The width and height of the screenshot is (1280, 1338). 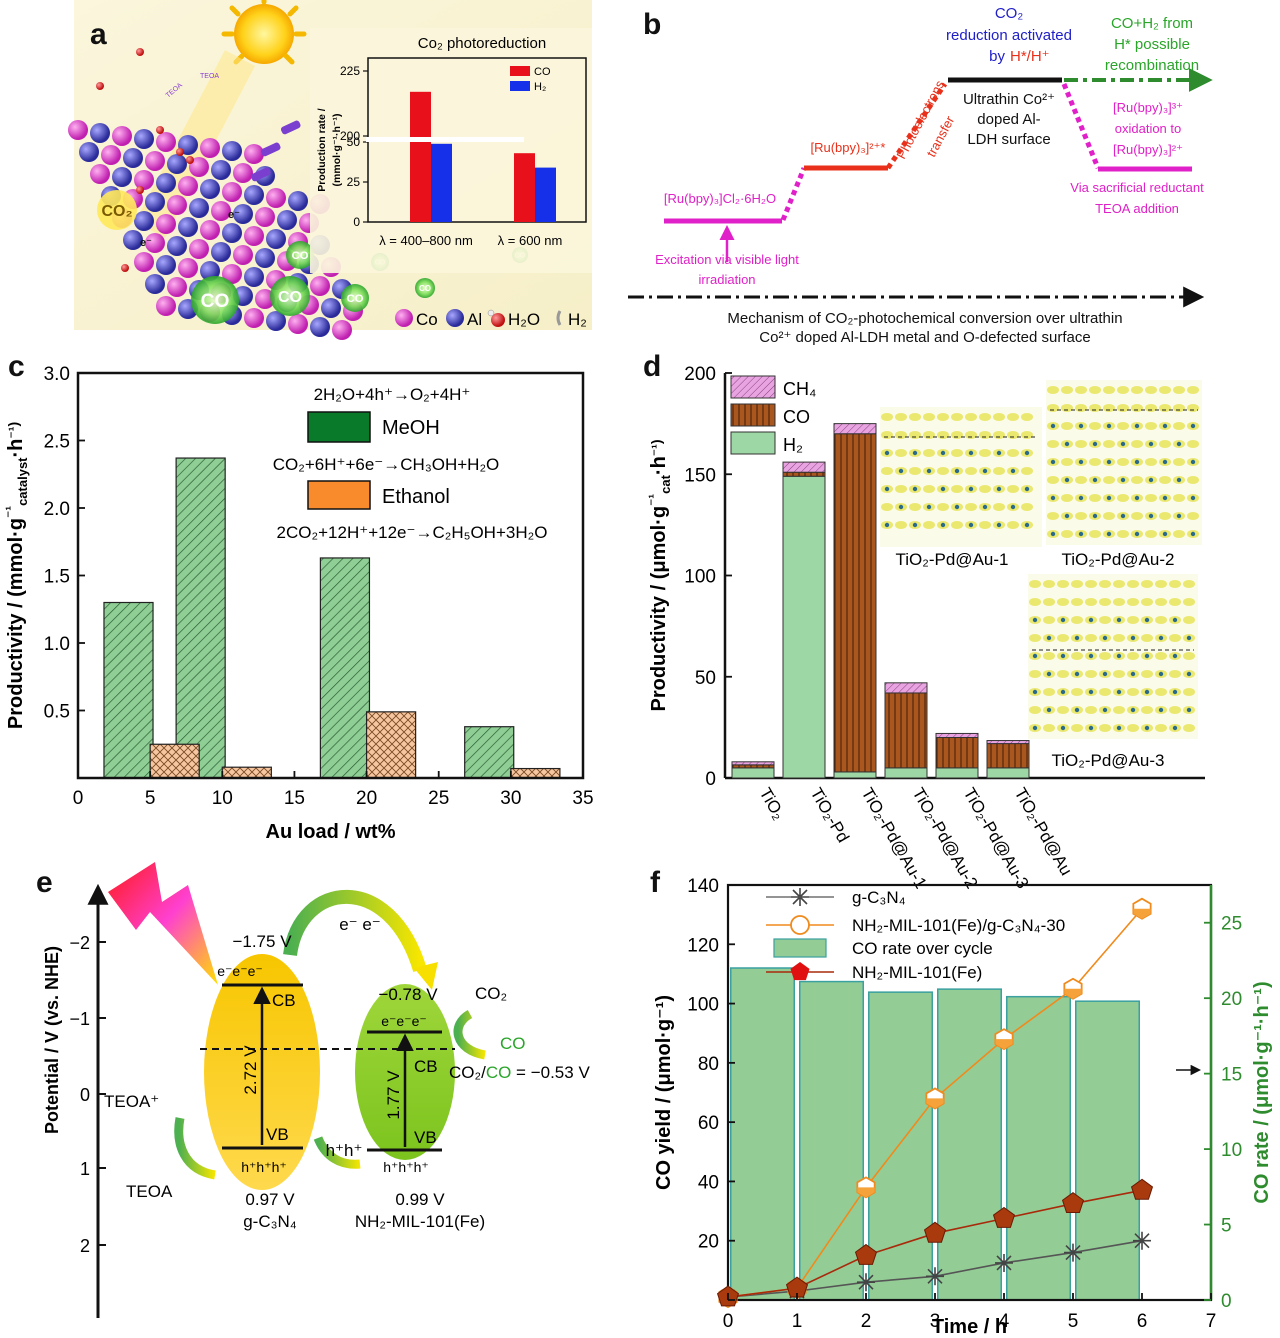 I want to click on y2tick-label-f: 10, so click(x=1231, y=1150).